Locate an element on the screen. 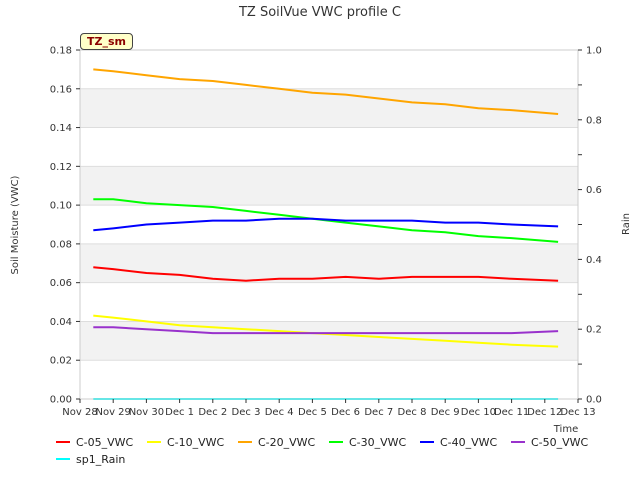 The image size is (640, 480). station-badge: TZ_sm is located at coordinates (106, 41).